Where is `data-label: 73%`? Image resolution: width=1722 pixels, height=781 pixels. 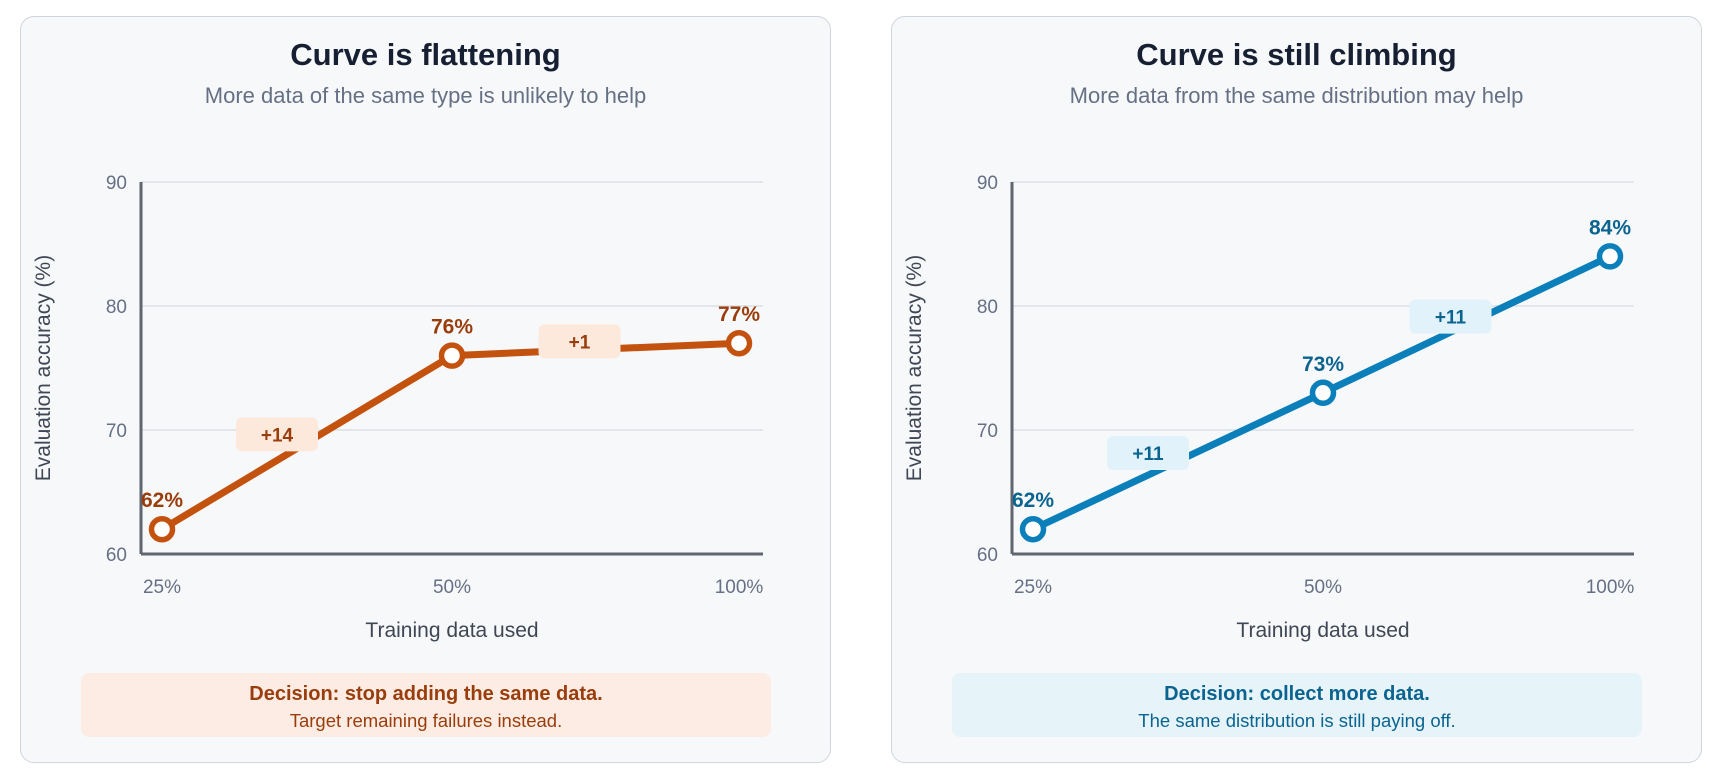
data-label: 73% is located at coordinates (1323, 364).